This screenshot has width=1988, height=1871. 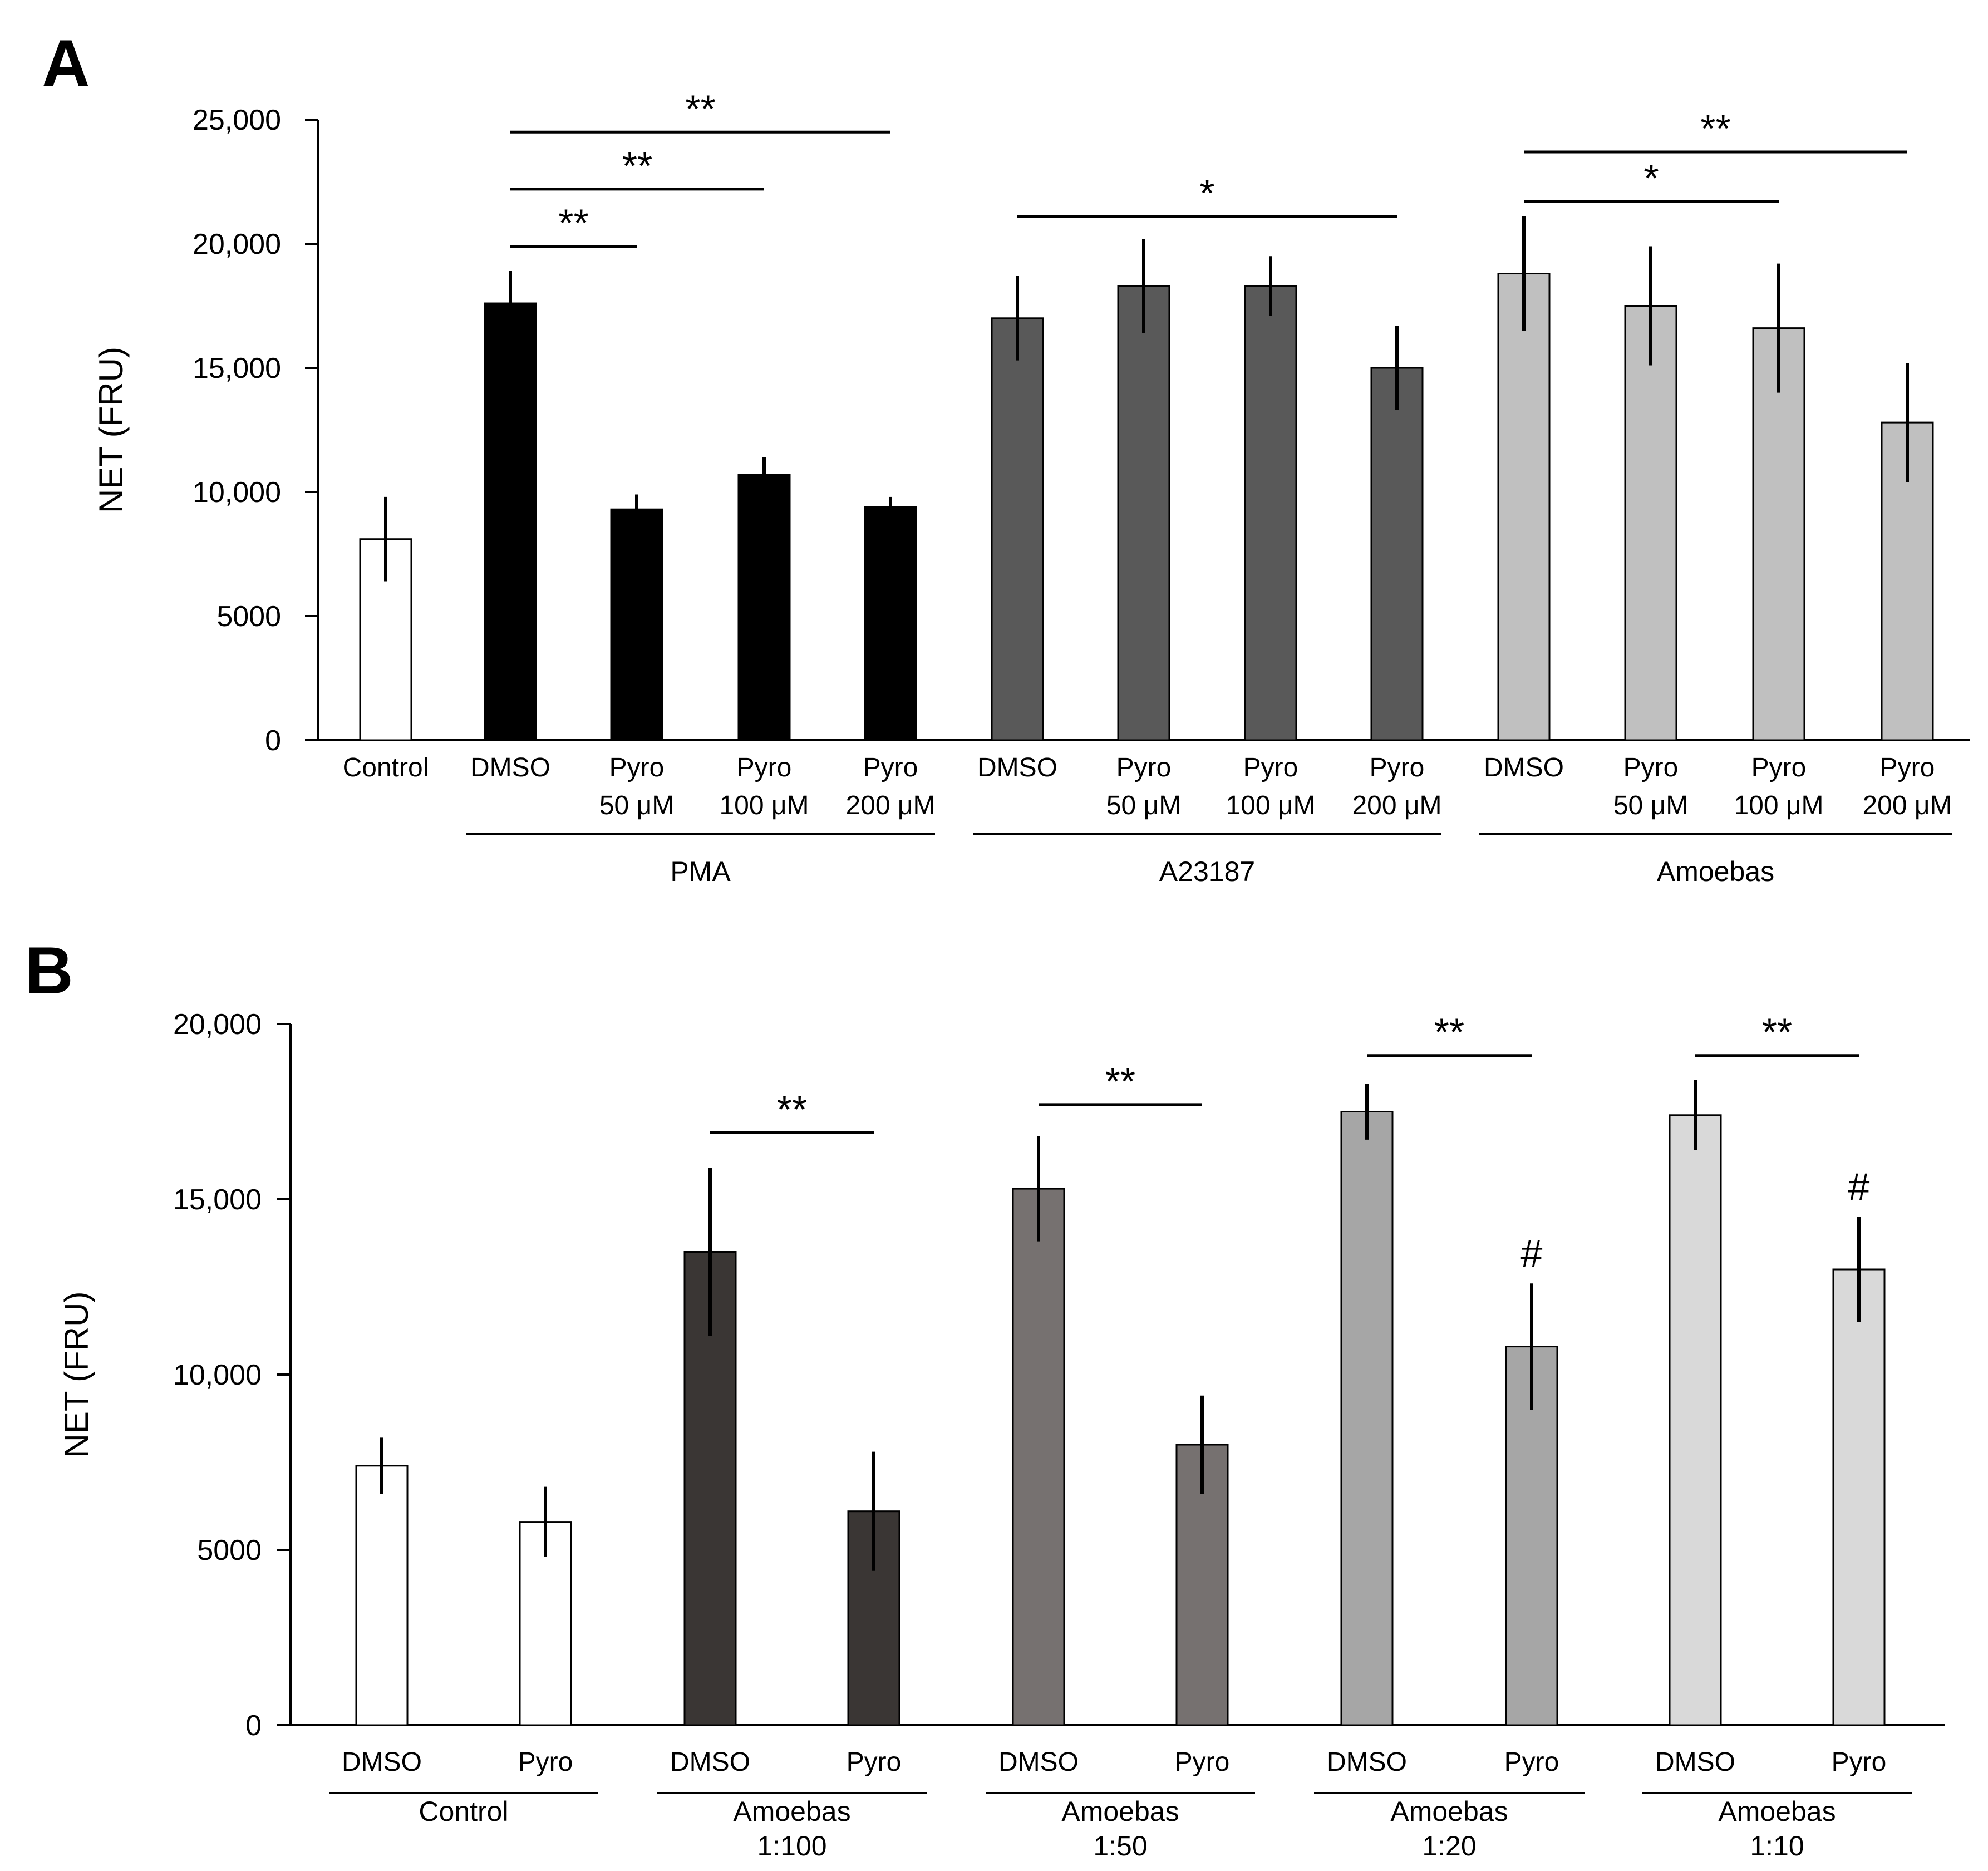 I want to click on group-label: 1:50, so click(x=1120, y=1846).